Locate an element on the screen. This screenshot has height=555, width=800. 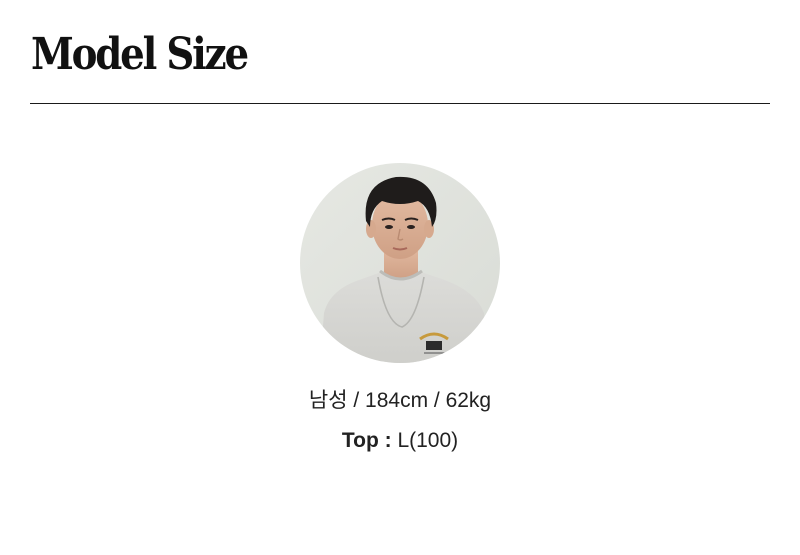
section-title: Model Size is located at coordinates (140, 54).